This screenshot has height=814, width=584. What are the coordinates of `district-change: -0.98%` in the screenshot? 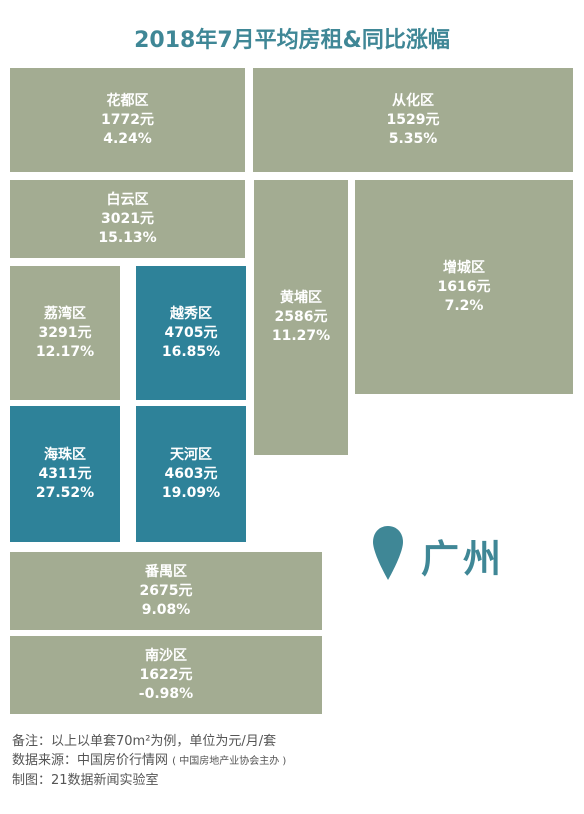 It's located at (166, 693).